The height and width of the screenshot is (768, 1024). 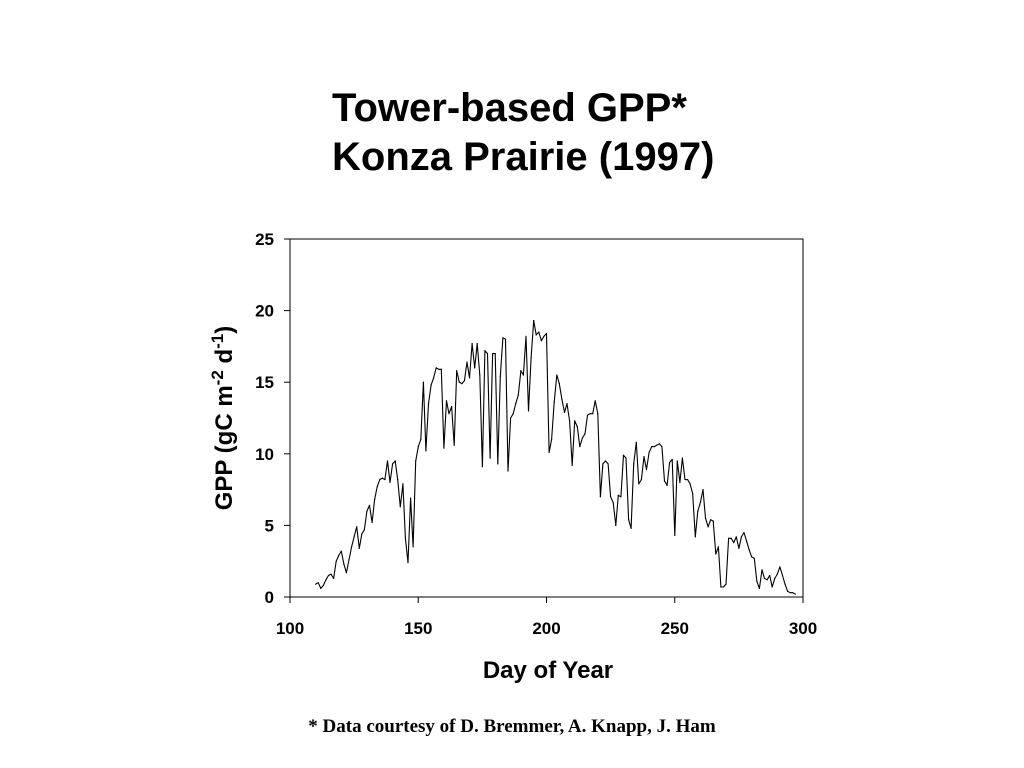 I want to click on x-axis: 100 150 200 250 300, so click(x=546, y=617).